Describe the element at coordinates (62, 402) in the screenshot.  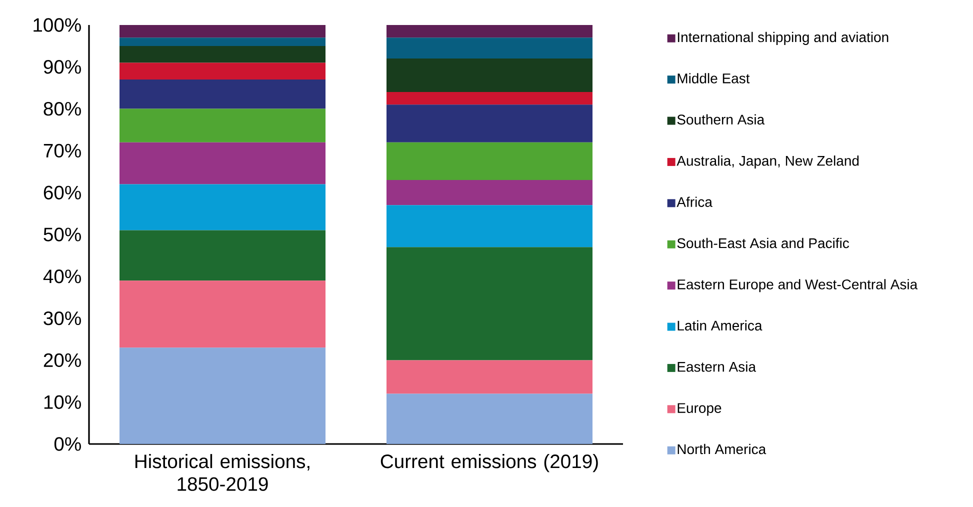
I see `y-tick-label: 10%` at that location.